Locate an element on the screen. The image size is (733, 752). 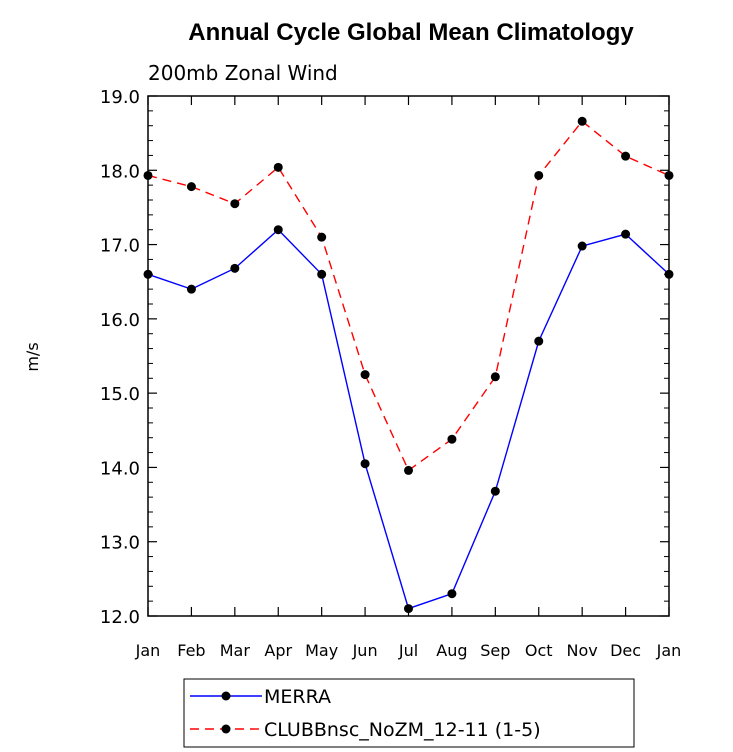
legend-entry-clubb: CLUBBnsc_NoZM_12-11 (1-5) is located at coordinates (365, 730).